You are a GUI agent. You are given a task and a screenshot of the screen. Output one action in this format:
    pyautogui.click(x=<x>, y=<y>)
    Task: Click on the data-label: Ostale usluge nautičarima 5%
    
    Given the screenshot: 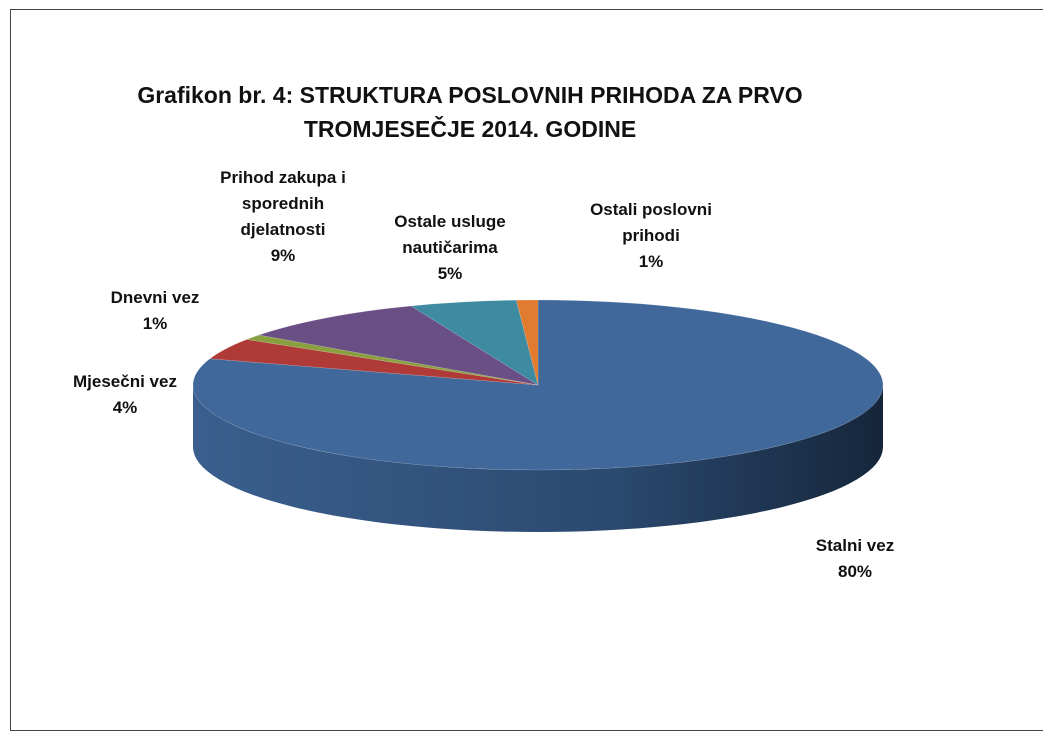 What is the action you would take?
    pyautogui.click(x=450, y=248)
    